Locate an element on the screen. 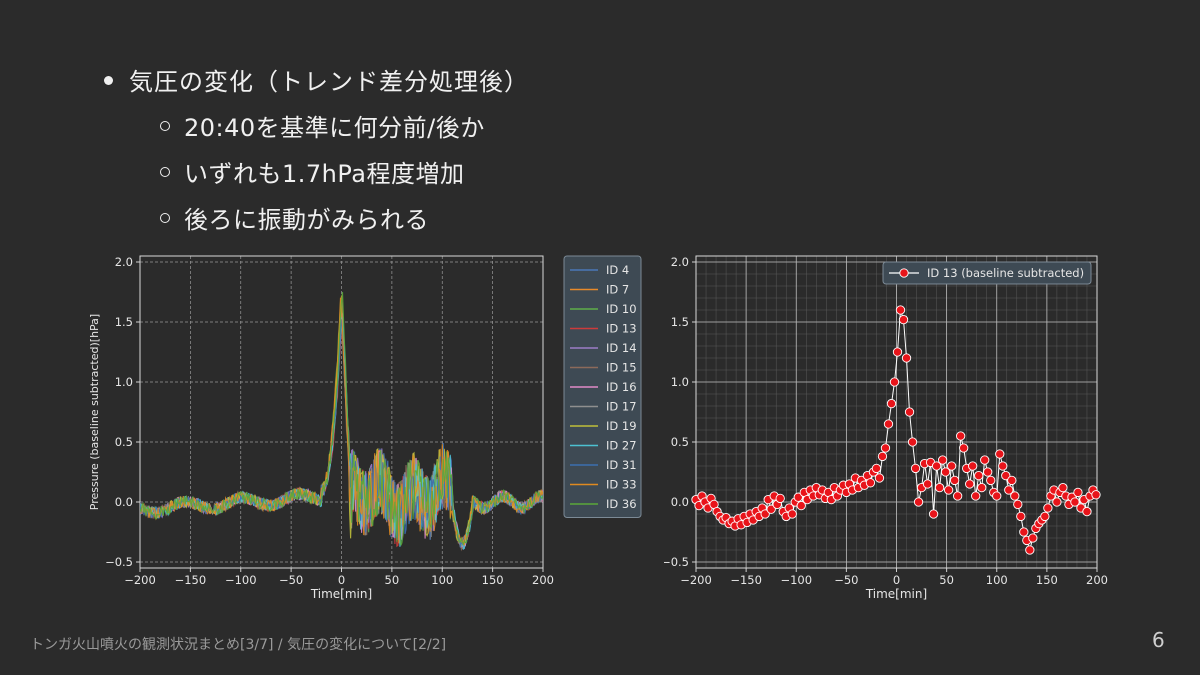 The image size is (1200, 675). chart2-x-tick-label: −200 is located at coordinates (696, 580).